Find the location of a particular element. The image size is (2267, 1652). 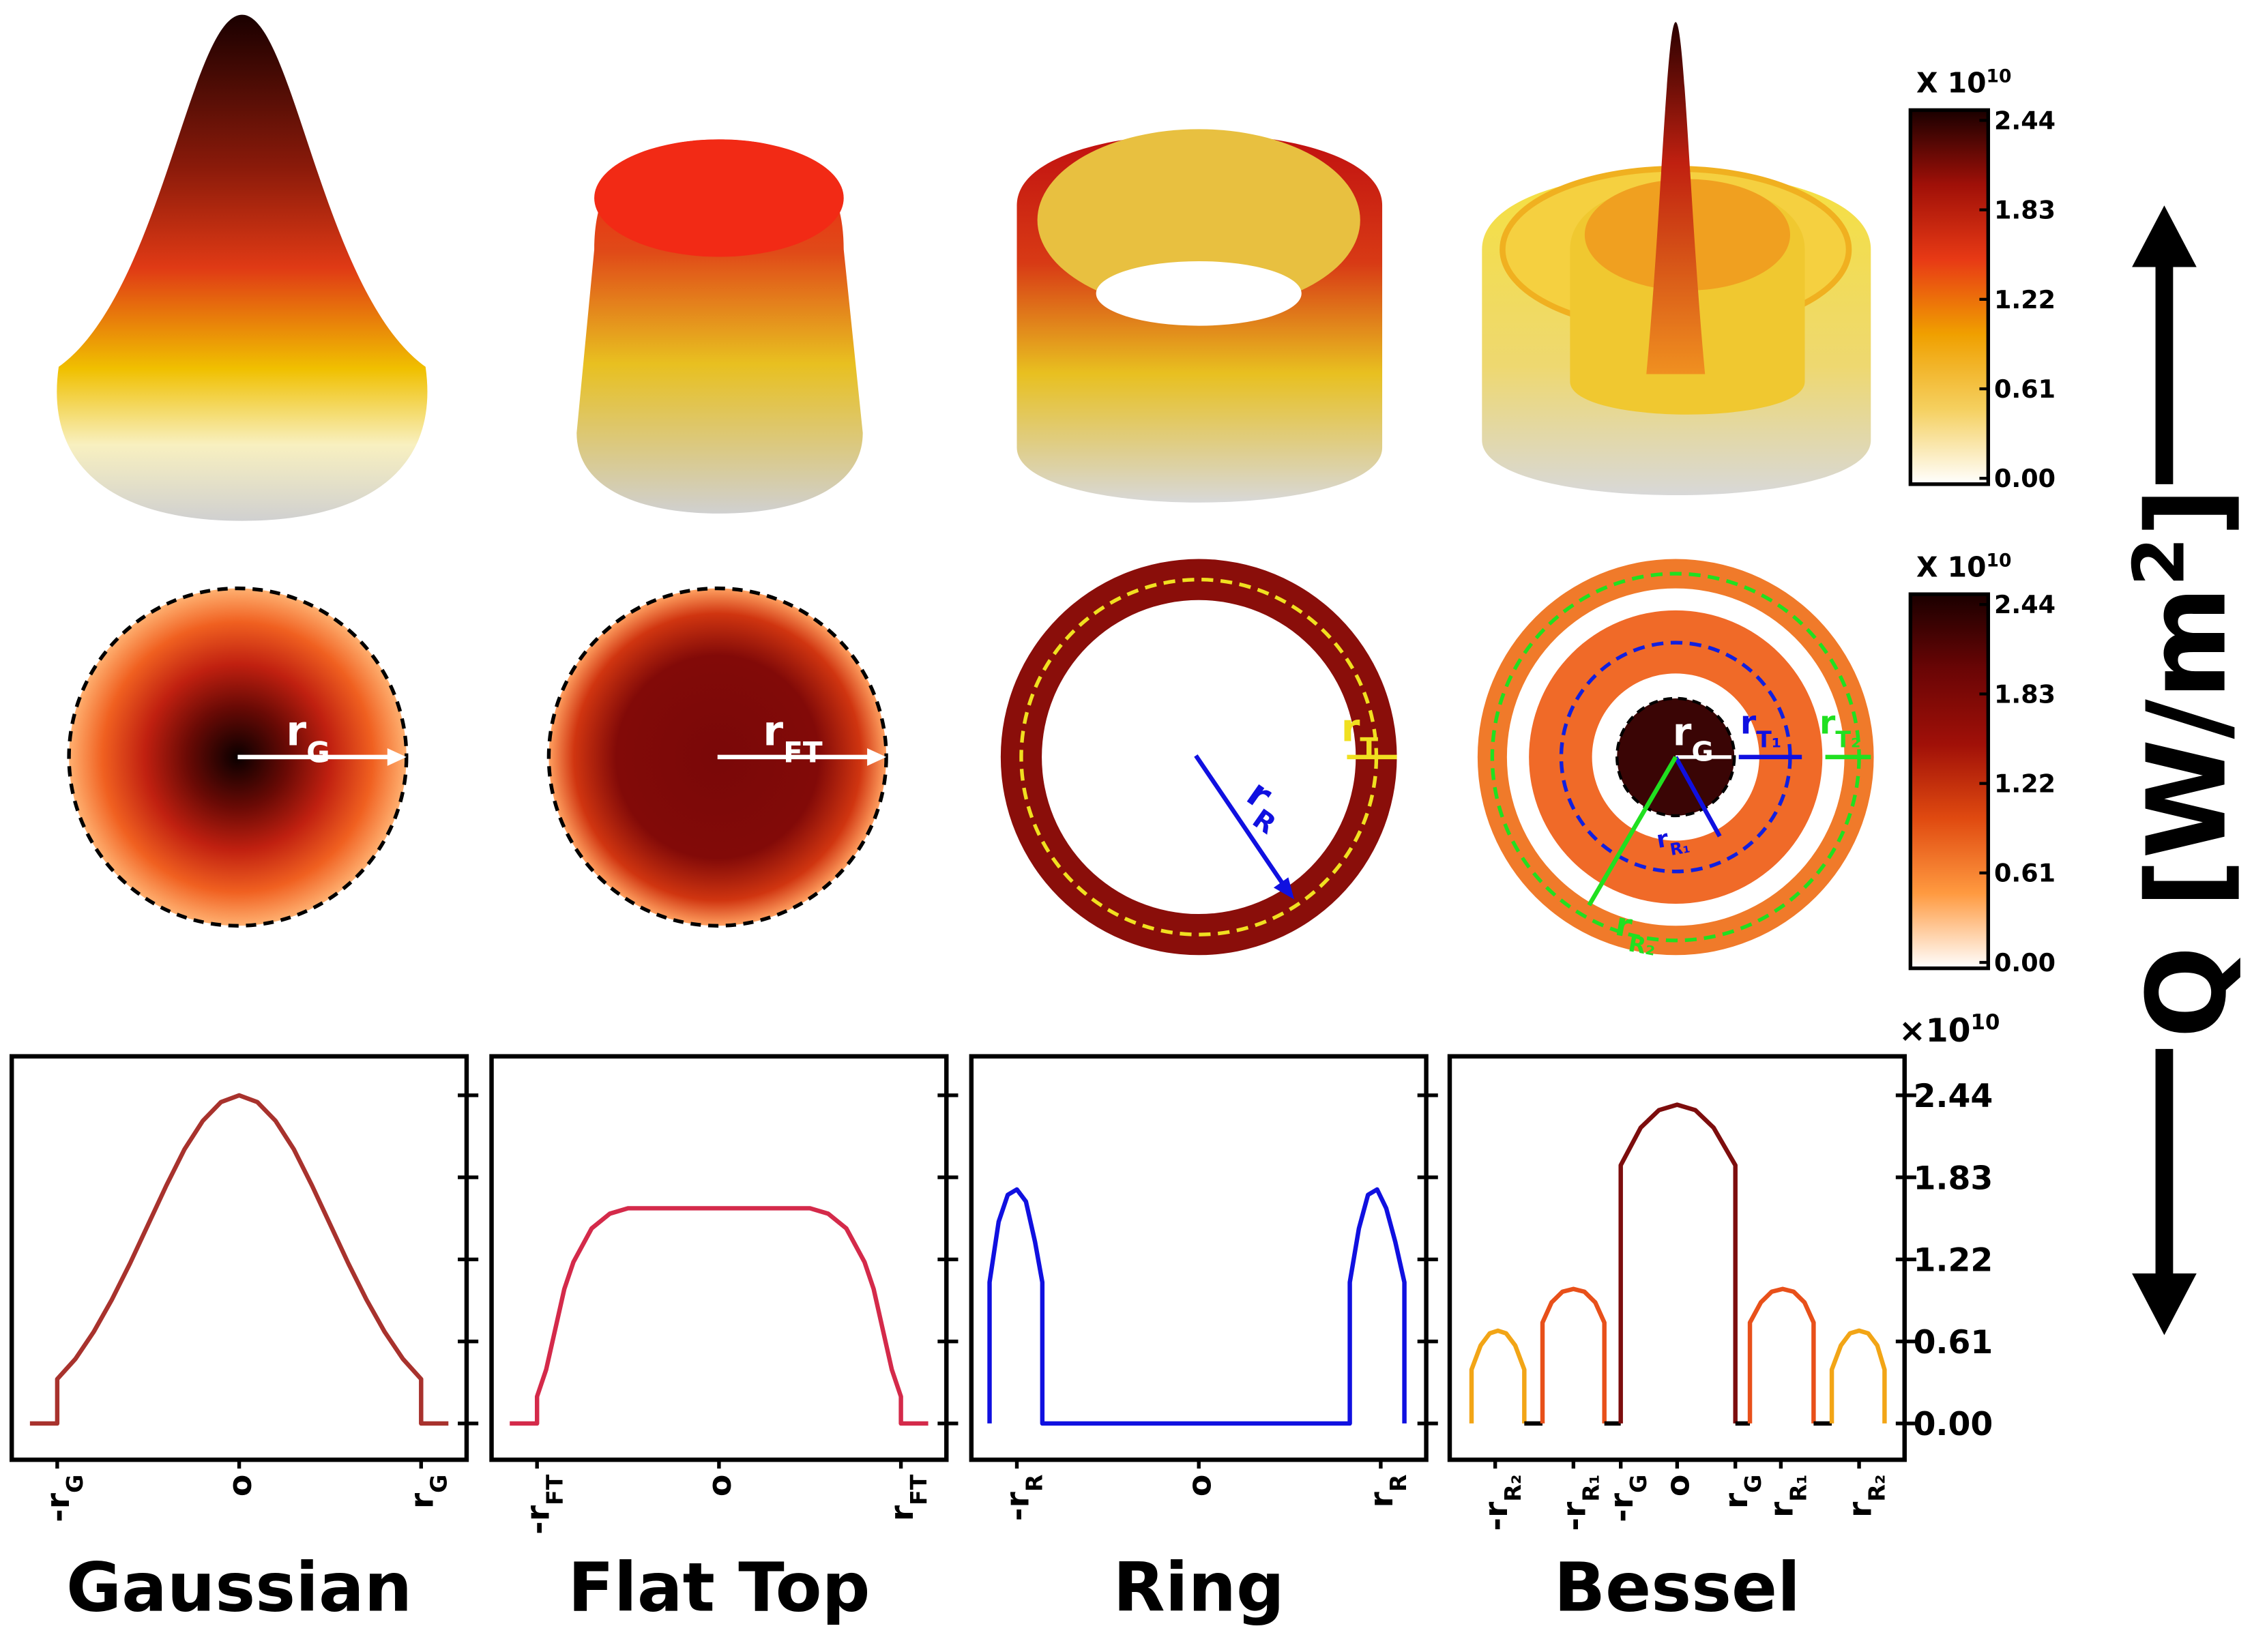

y-multiplier: ×10¹⁰ is located at coordinates (1949, 1030).